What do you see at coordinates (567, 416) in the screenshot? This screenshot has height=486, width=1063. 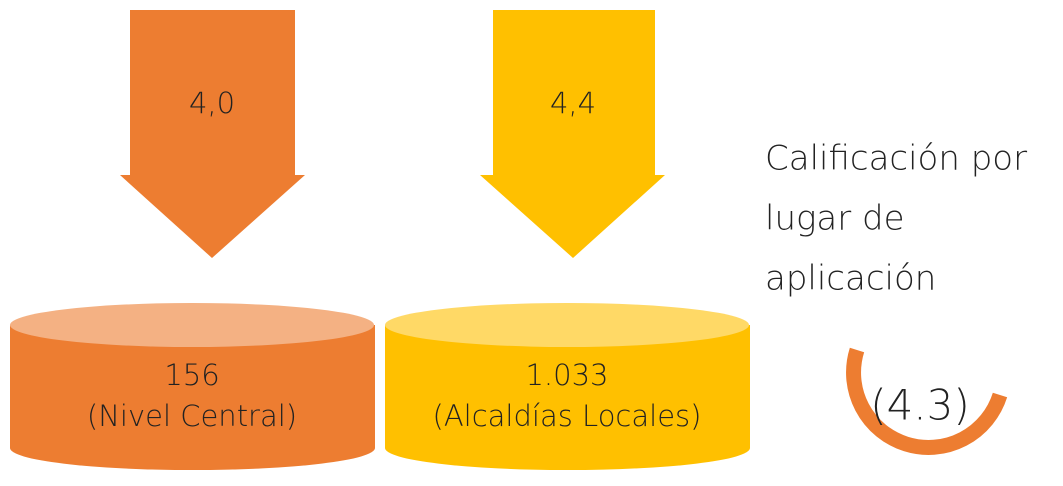 I see `place: (Alcaldías Locales)` at bounding box center [567, 416].